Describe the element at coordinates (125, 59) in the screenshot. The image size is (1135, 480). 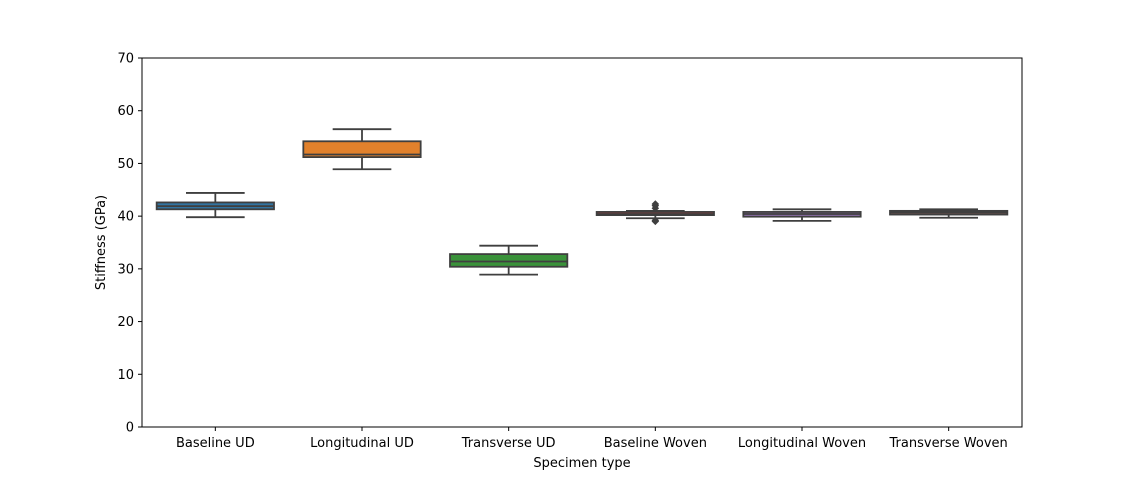
I see `y-tick-label: 70` at that location.